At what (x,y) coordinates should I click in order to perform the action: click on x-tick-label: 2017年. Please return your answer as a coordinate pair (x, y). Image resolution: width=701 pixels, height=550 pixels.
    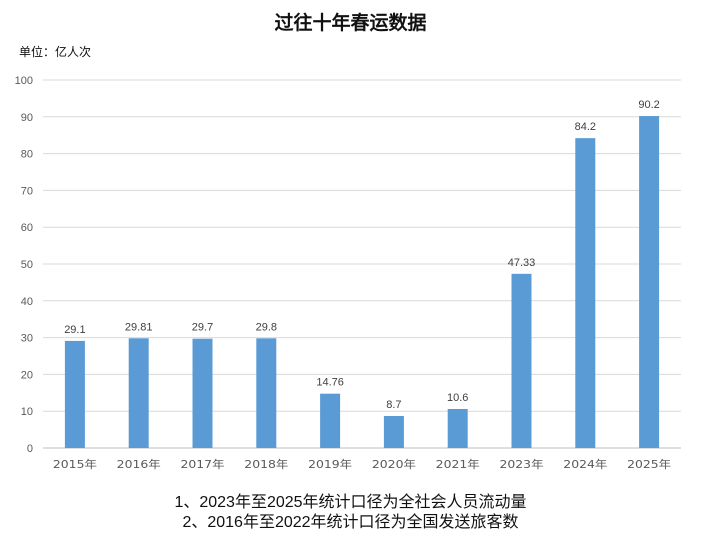
    Looking at the image, I should click on (203, 464).